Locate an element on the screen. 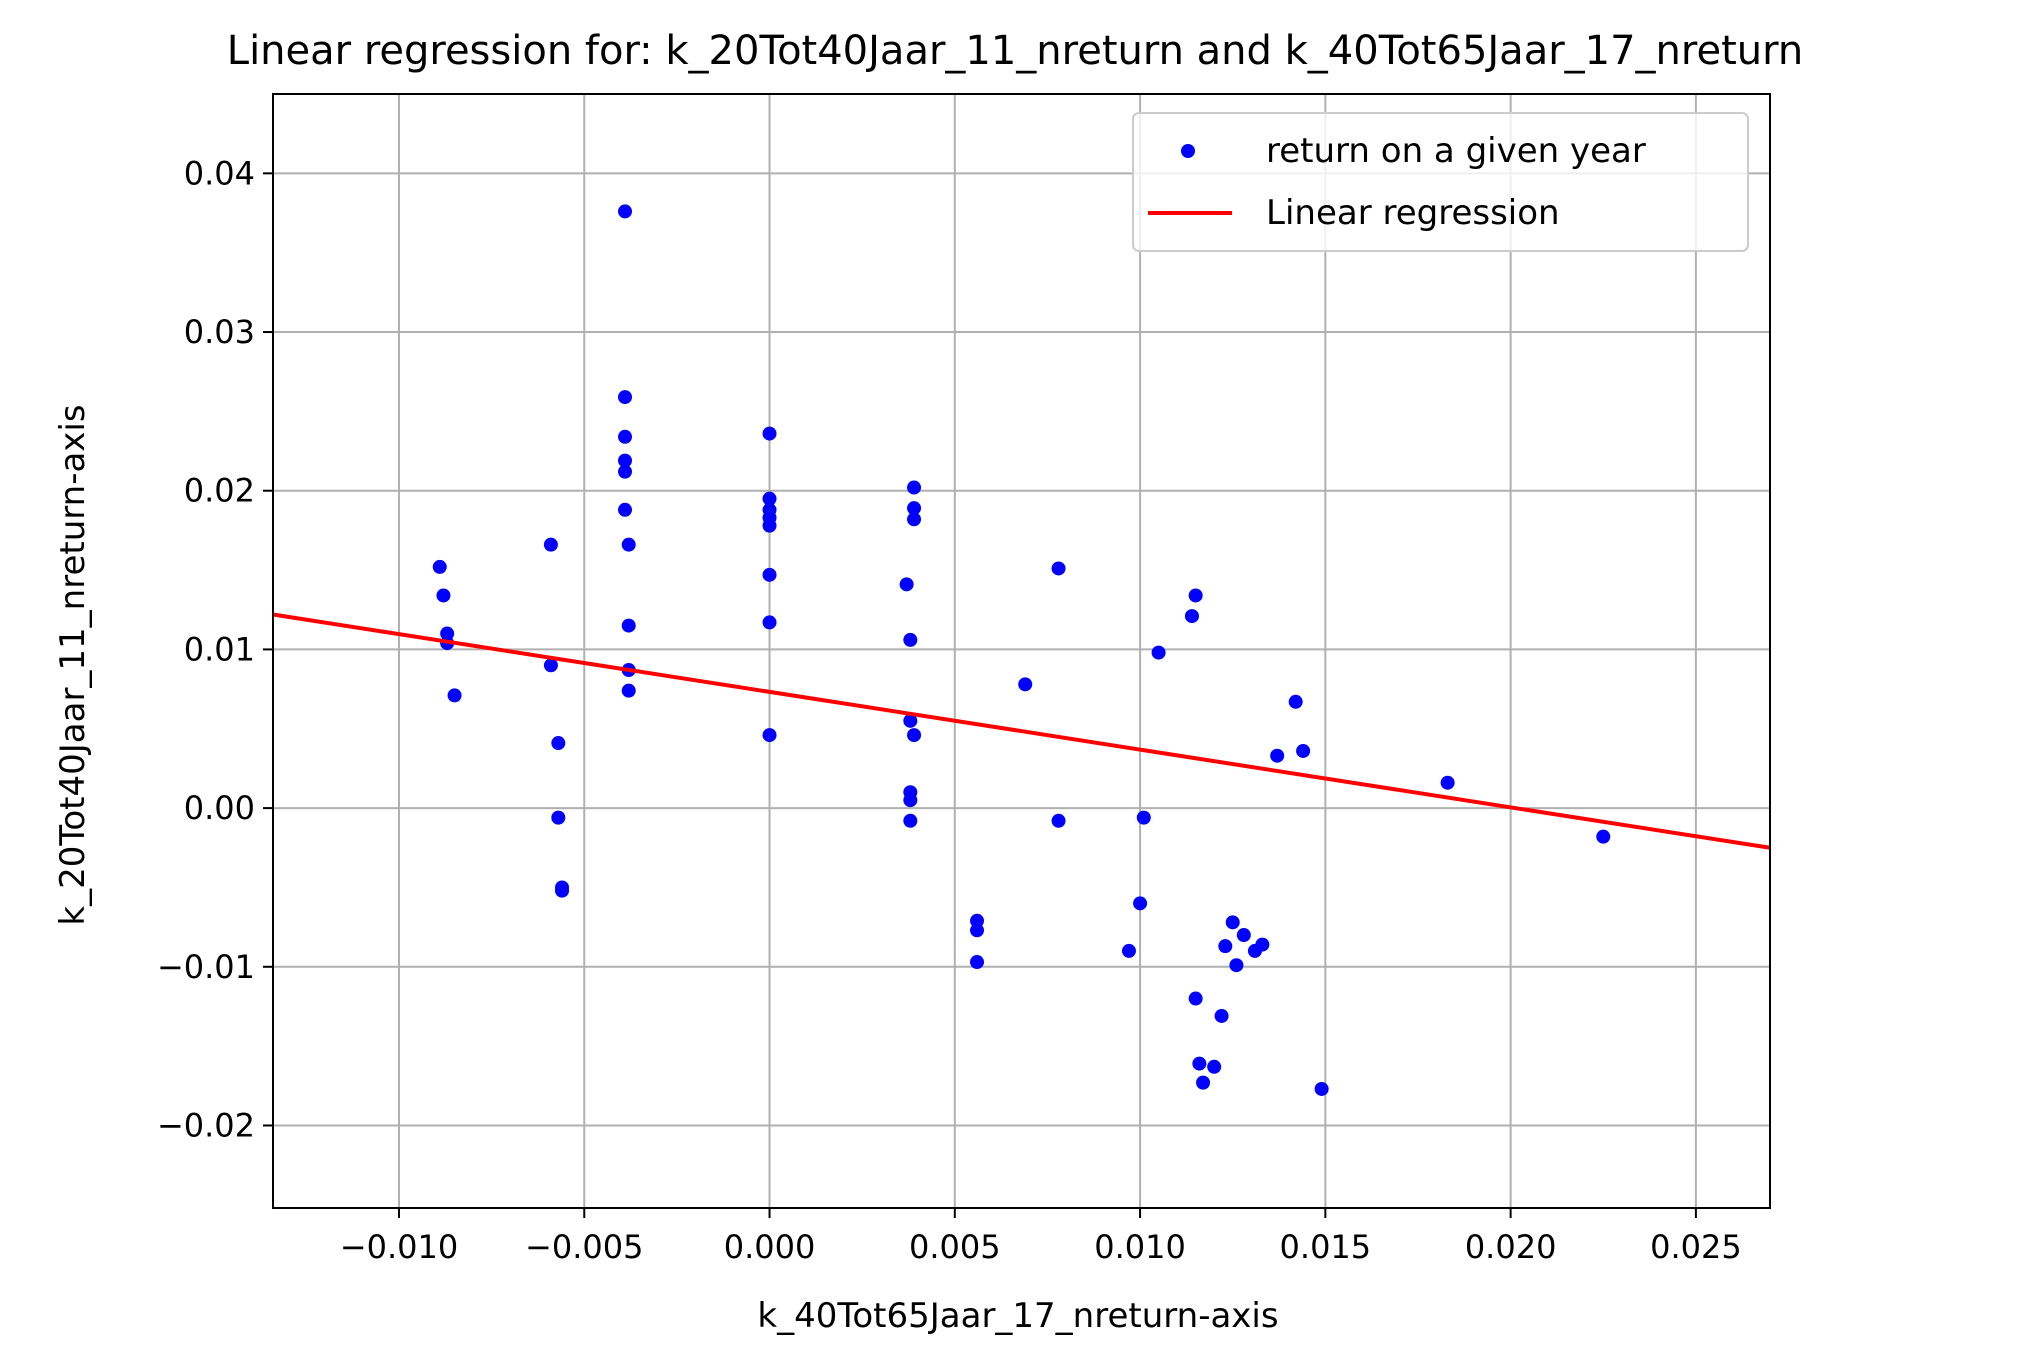 The height and width of the screenshot is (1362, 2030). x-tick-label: −0.005 is located at coordinates (584, 1247).